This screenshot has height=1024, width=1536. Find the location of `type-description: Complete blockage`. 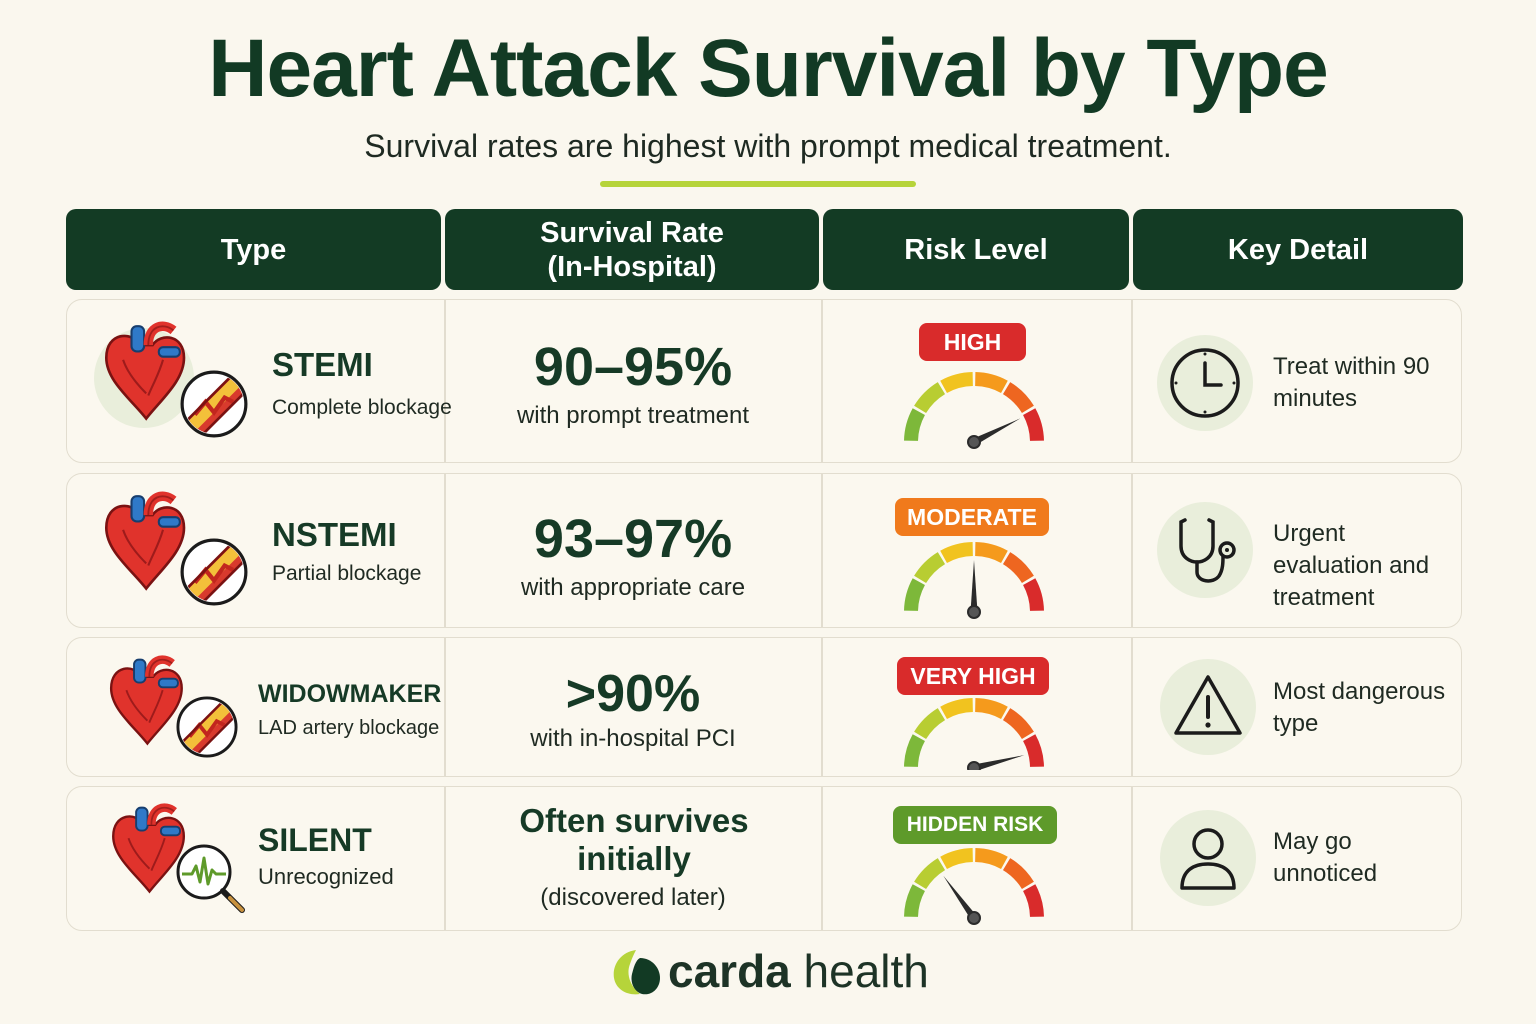

type-description: Complete blockage is located at coordinates (362, 407).